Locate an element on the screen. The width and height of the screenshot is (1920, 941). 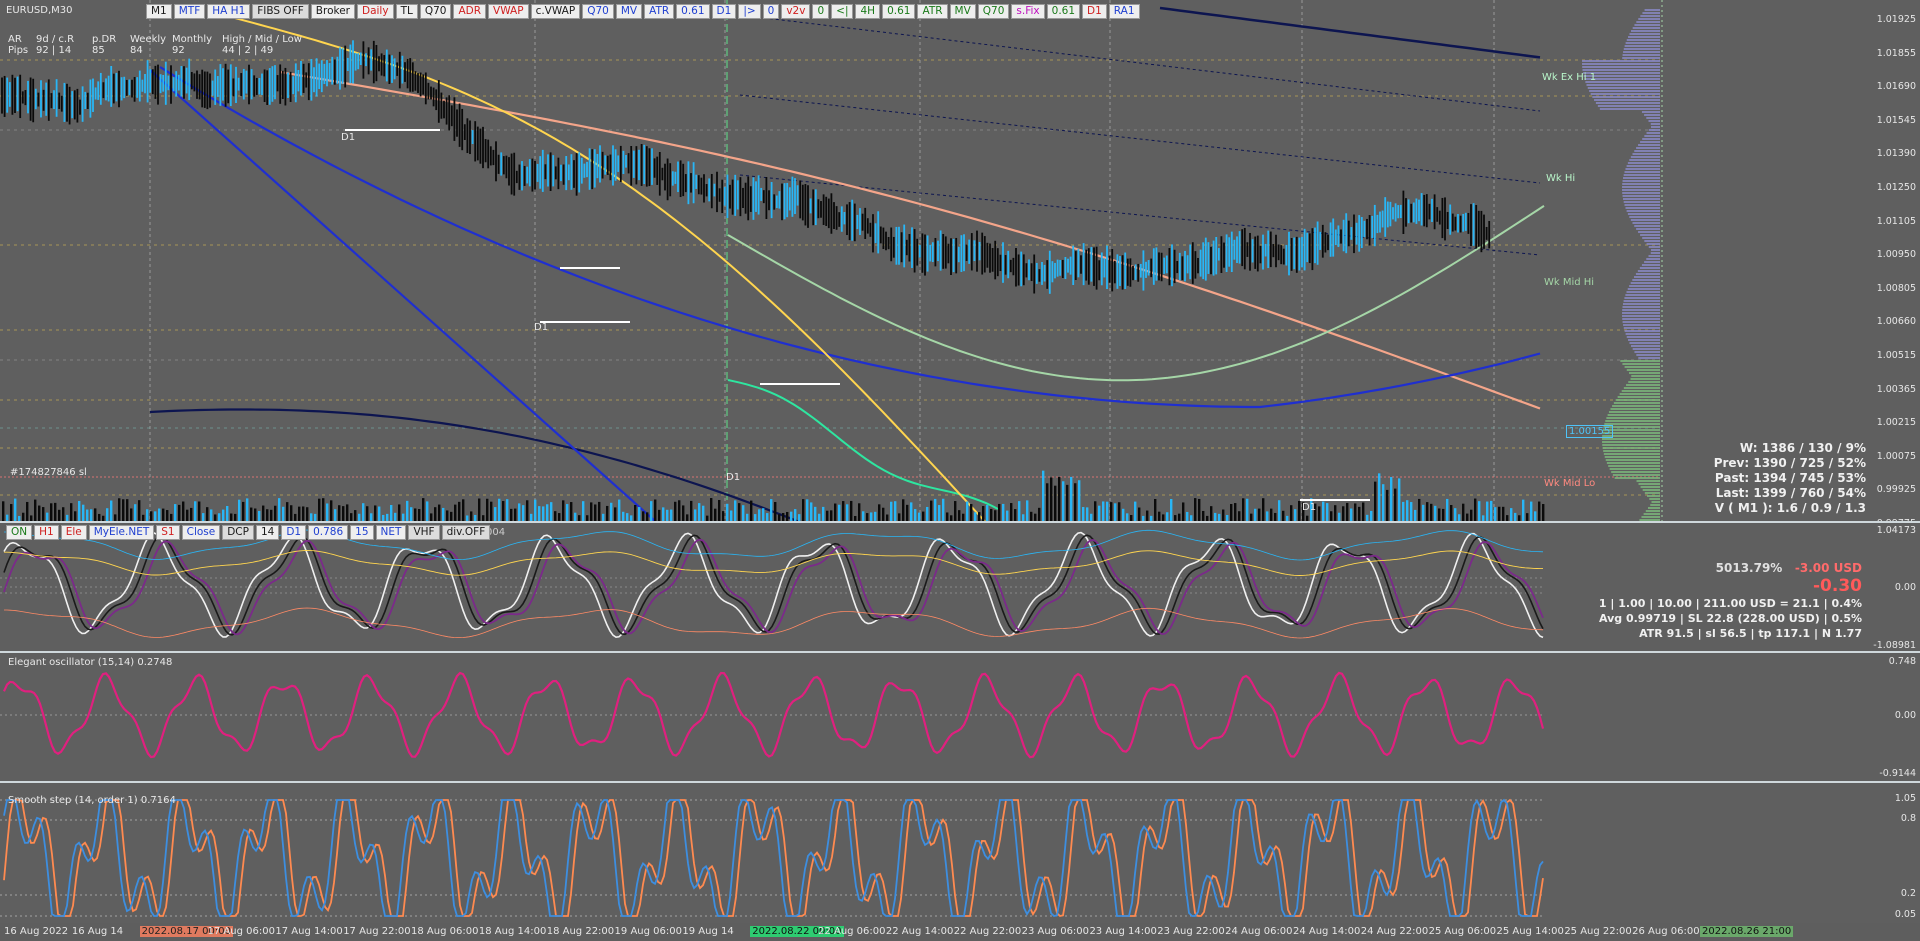
toolbar-button-20: <| is located at coordinates (842, 11).